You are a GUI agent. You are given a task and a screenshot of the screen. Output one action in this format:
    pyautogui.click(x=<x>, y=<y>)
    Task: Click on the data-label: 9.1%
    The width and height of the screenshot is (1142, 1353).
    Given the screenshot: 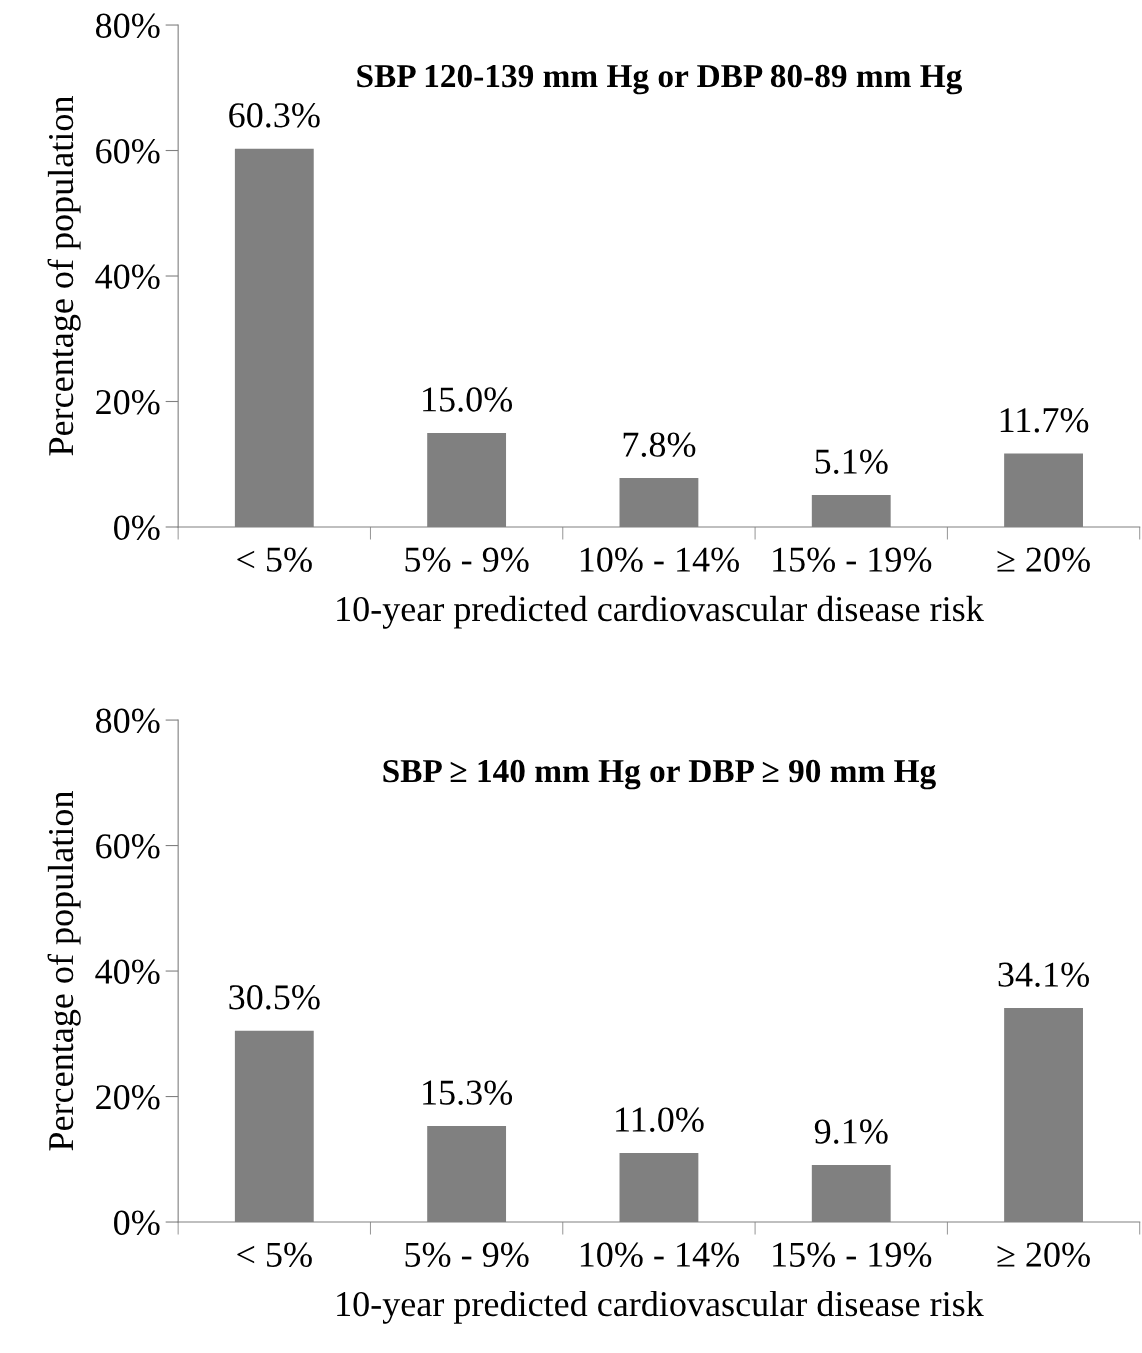 What is the action you would take?
    pyautogui.click(x=851, y=1131)
    